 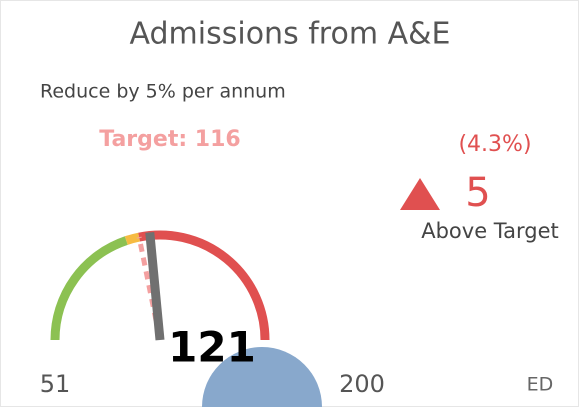 What do you see at coordinates (420, 194) in the screenshot?
I see `up-arrow` at bounding box center [420, 194].